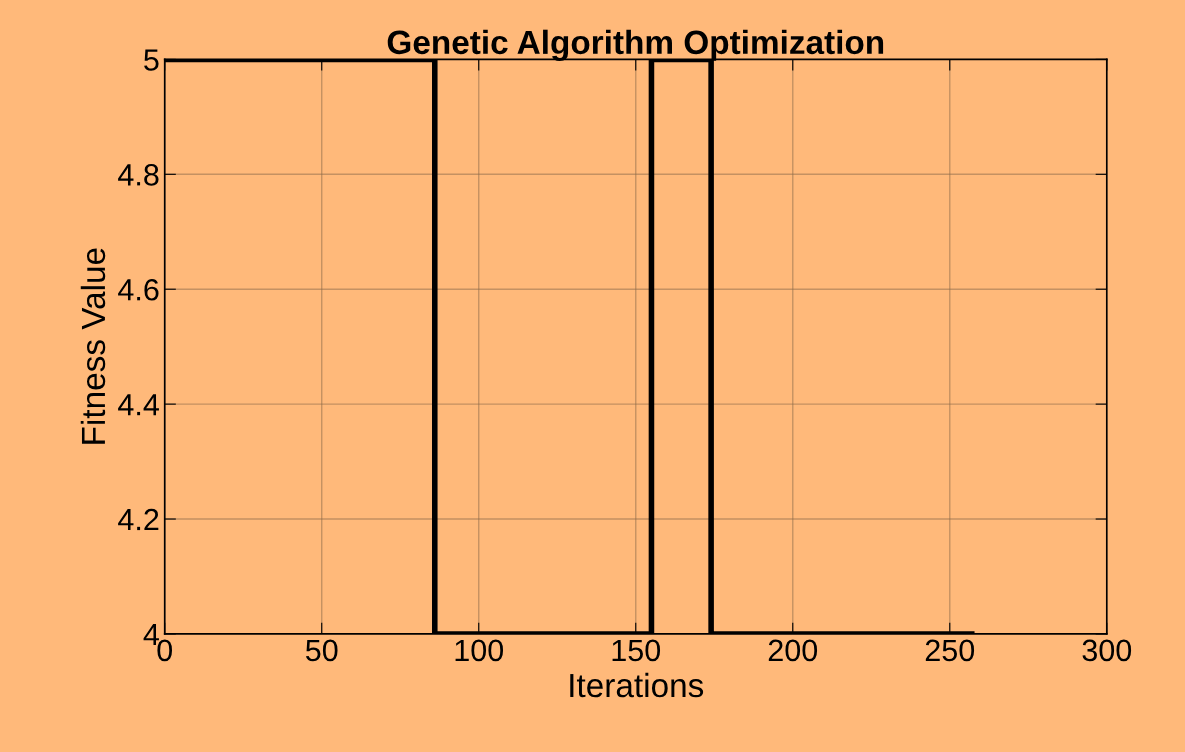 The width and height of the screenshot is (1185, 752). What do you see at coordinates (165, 650) in the screenshot?
I see `x-tick-label: 0` at bounding box center [165, 650].